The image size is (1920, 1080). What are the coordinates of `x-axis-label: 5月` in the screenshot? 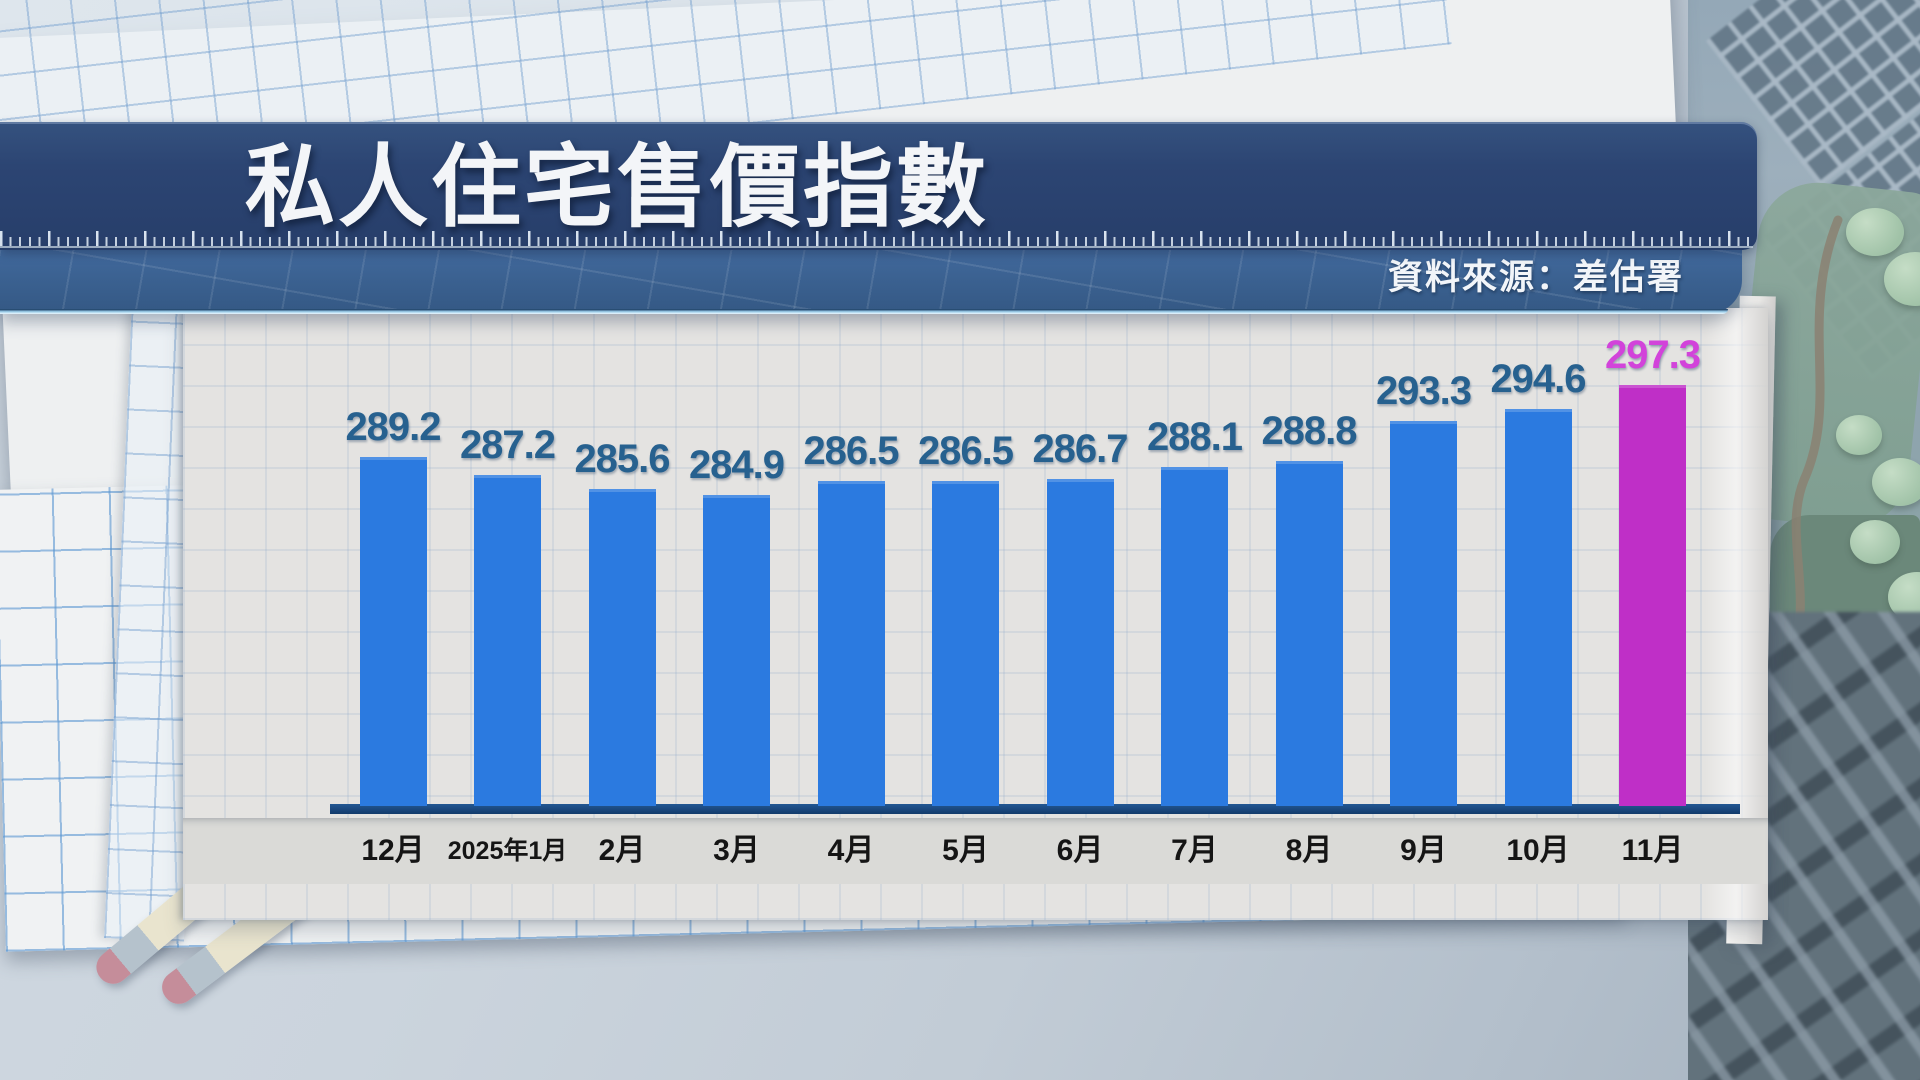 It's located at (965, 850).